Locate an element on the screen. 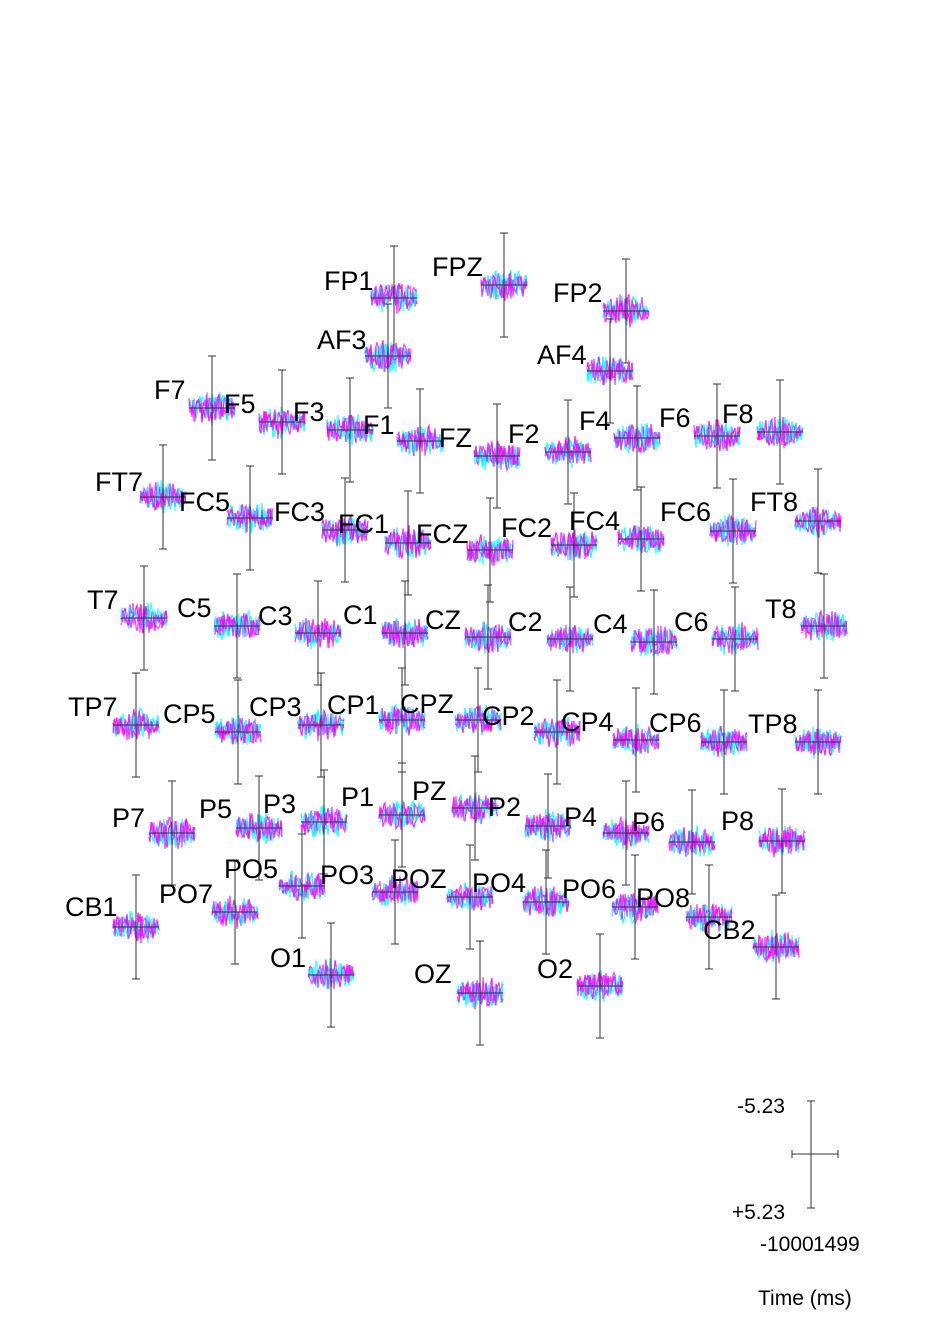 The image size is (932, 1343). channel-label: C4 is located at coordinates (610, 624).